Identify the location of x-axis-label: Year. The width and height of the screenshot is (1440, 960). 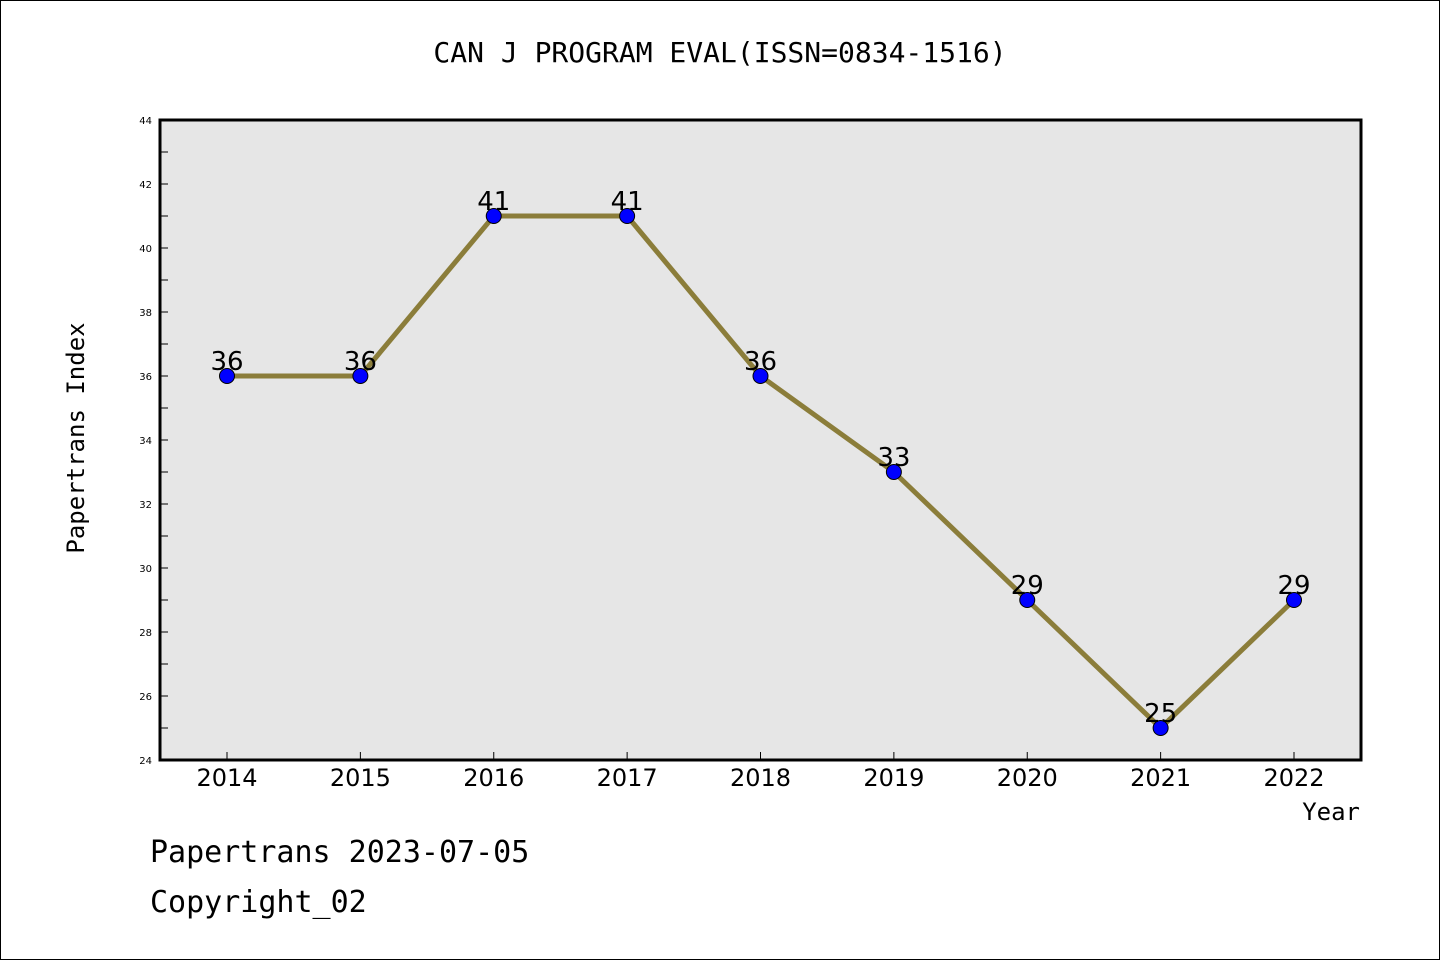
(1331, 812).